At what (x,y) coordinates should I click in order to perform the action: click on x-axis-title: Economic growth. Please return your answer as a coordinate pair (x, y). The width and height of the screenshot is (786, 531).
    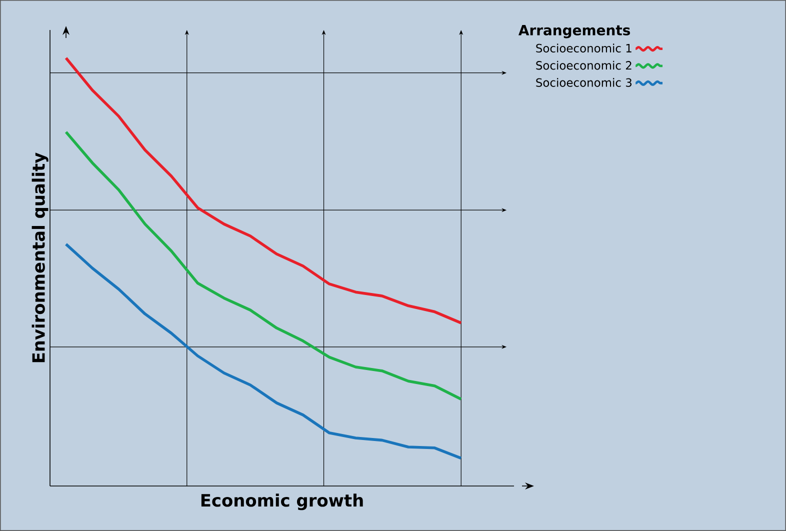
    Looking at the image, I should click on (282, 502).